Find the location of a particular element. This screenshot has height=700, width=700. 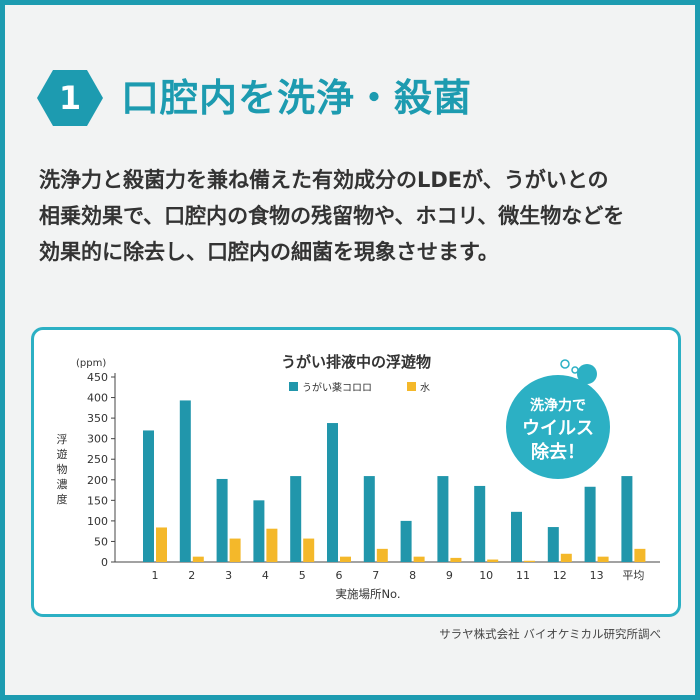

y-ticks: 0 50 100 150 200 250 300 350 400 450 is located at coordinates (101, 470).